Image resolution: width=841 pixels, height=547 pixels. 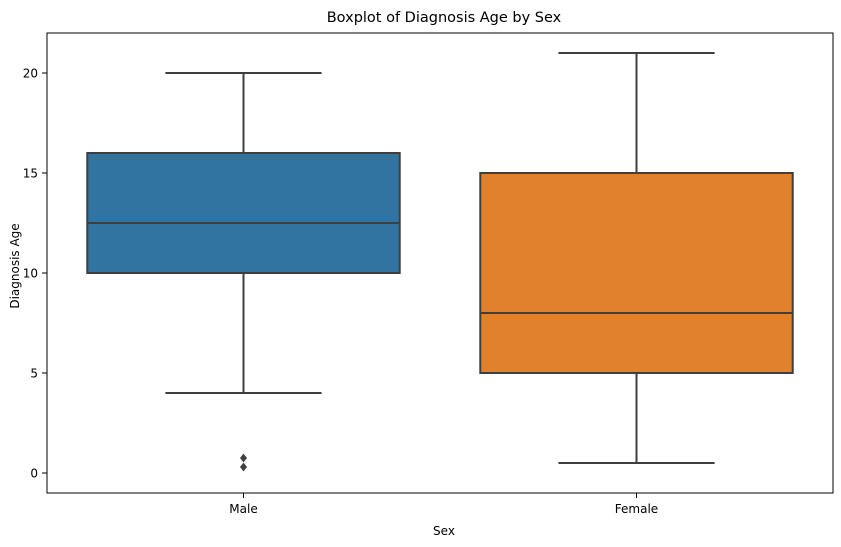 I want to click on y-tick-label: 20, so click(x=30, y=74).